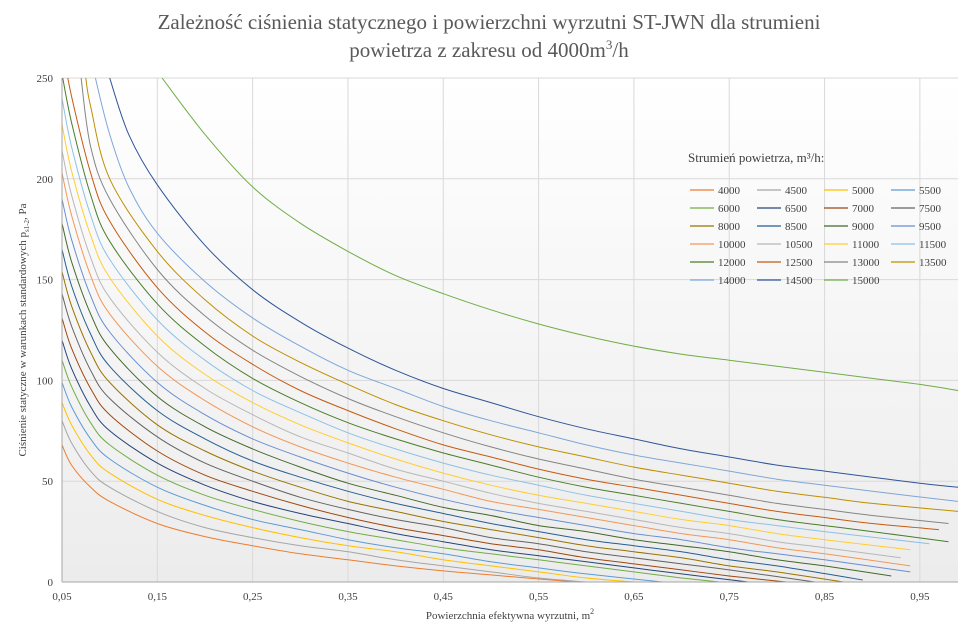 The image size is (978, 639). I want to click on legend-label-8000: 8000, so click(729, 227).